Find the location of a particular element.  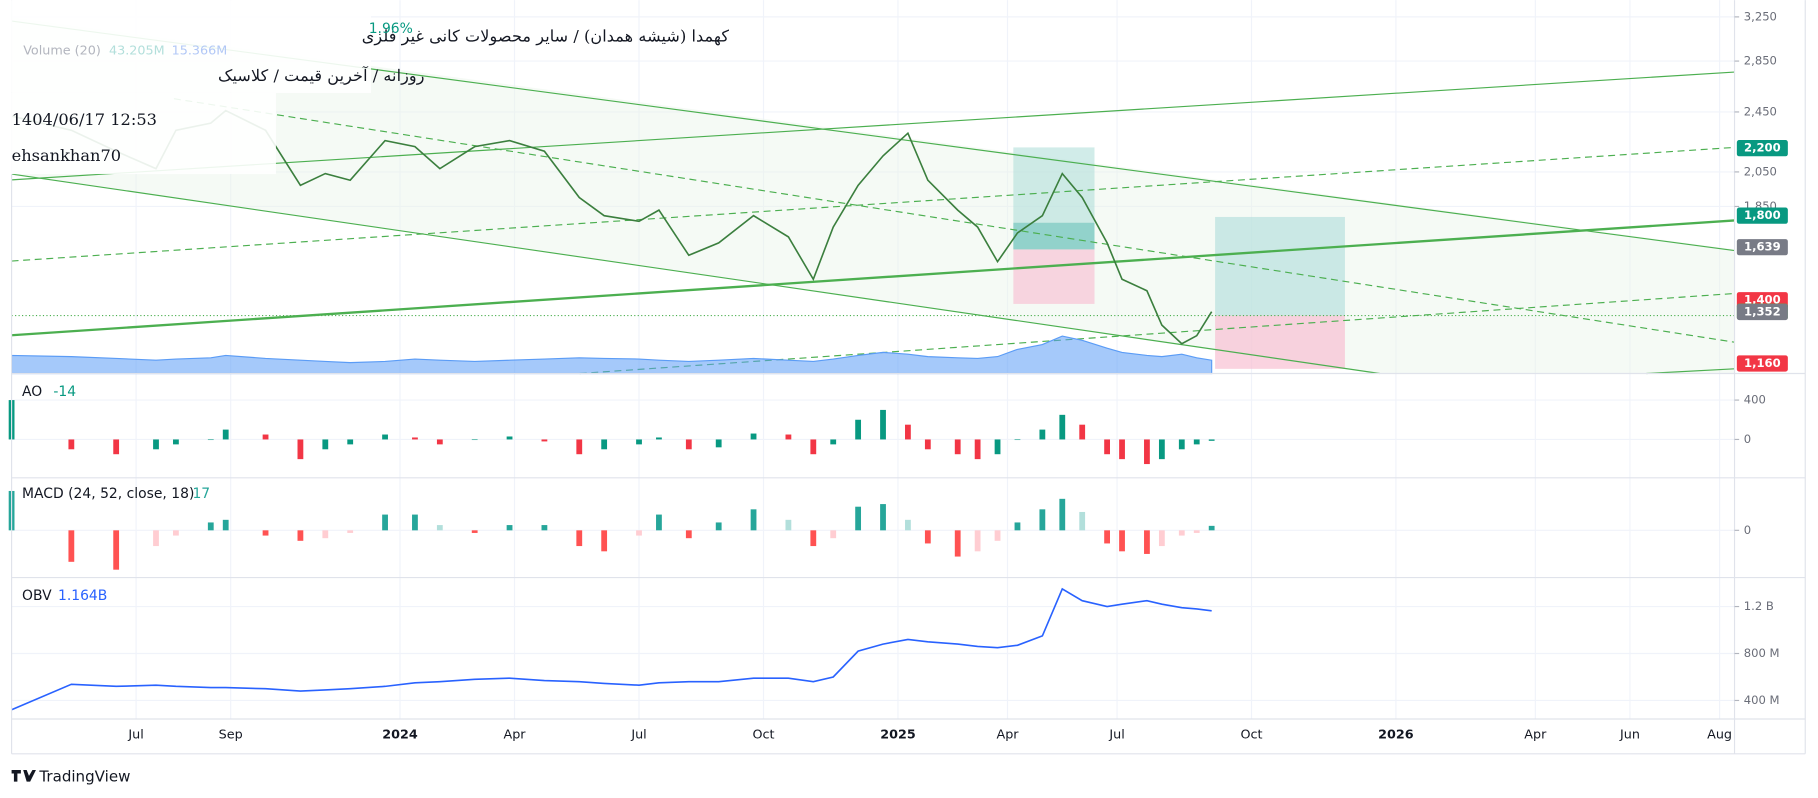

price-label: 1,160 is located at coordinates (1762, 363).